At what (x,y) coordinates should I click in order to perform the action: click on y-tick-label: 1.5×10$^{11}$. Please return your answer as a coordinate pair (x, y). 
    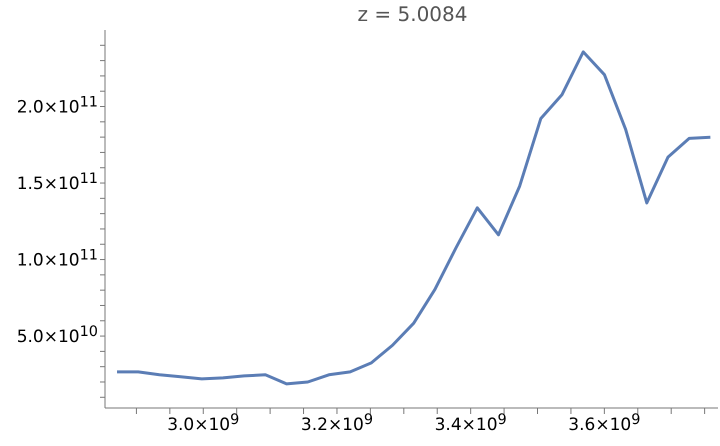
    Looking at the image, I should click on (57, 182).